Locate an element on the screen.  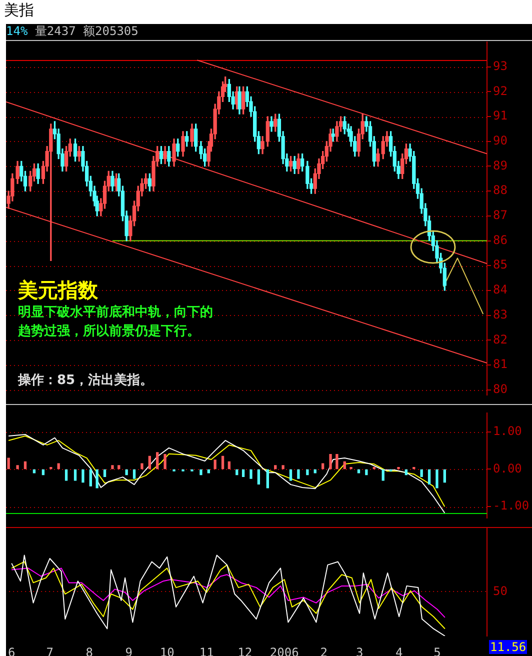
chart-subtitle: 14% 量2437 额205305 is located at coordinates (72, 31).